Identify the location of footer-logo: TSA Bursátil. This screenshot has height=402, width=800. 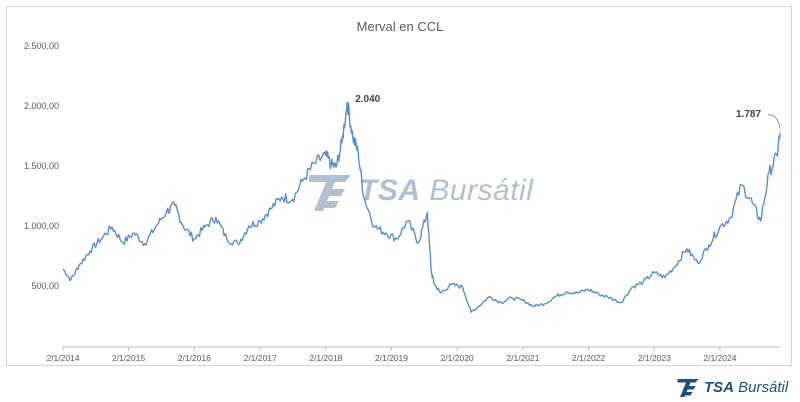
(732, 387).